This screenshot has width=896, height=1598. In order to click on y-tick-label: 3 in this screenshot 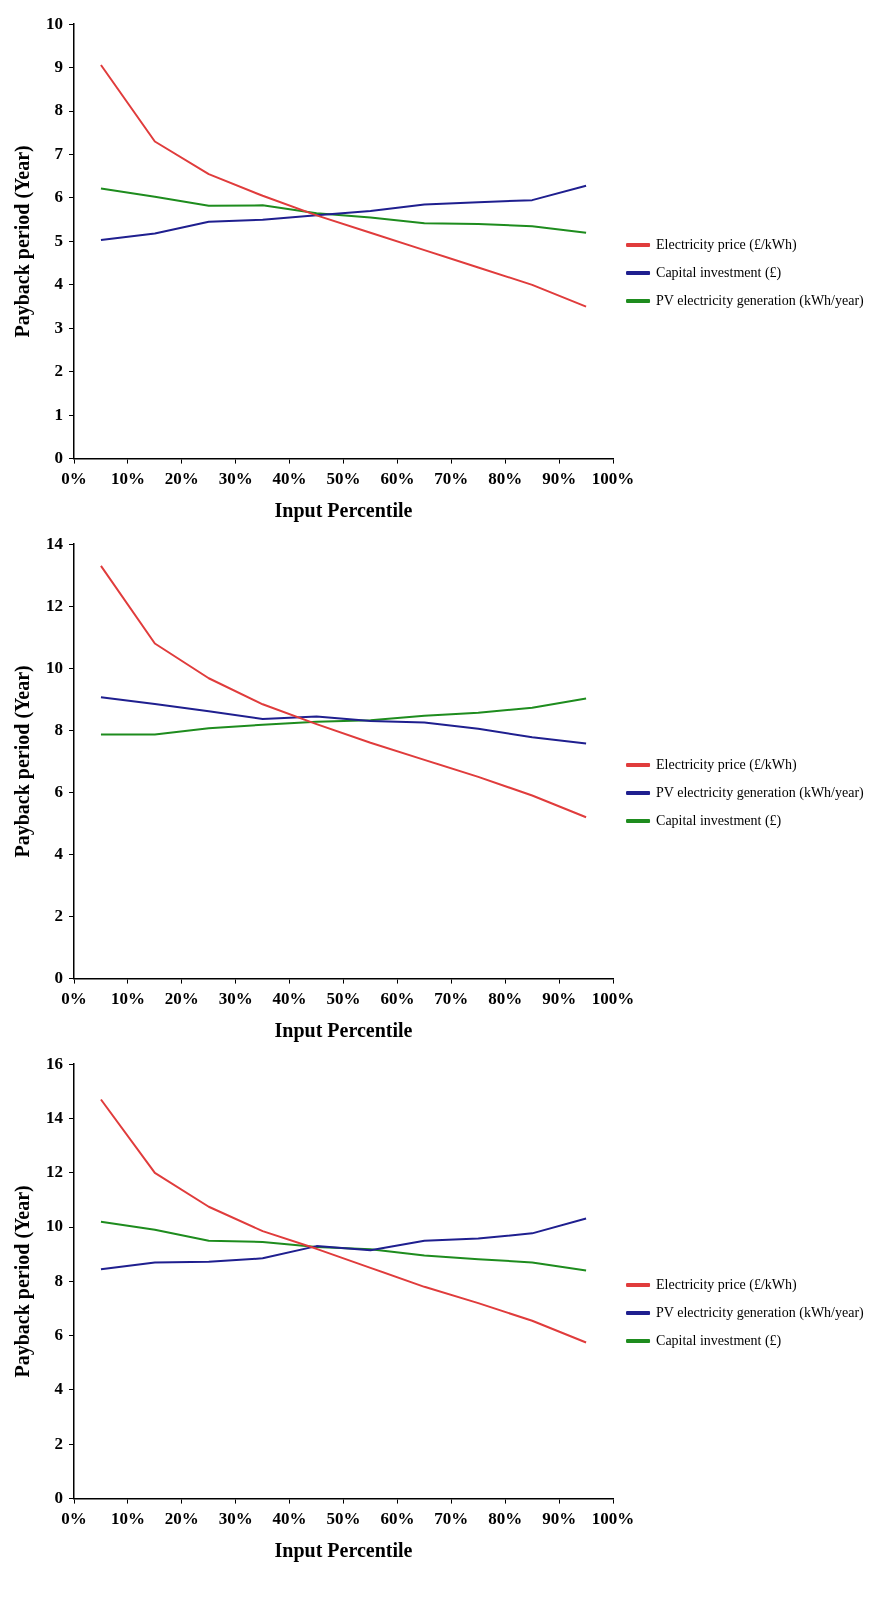, I will do `click(58, 327)`.